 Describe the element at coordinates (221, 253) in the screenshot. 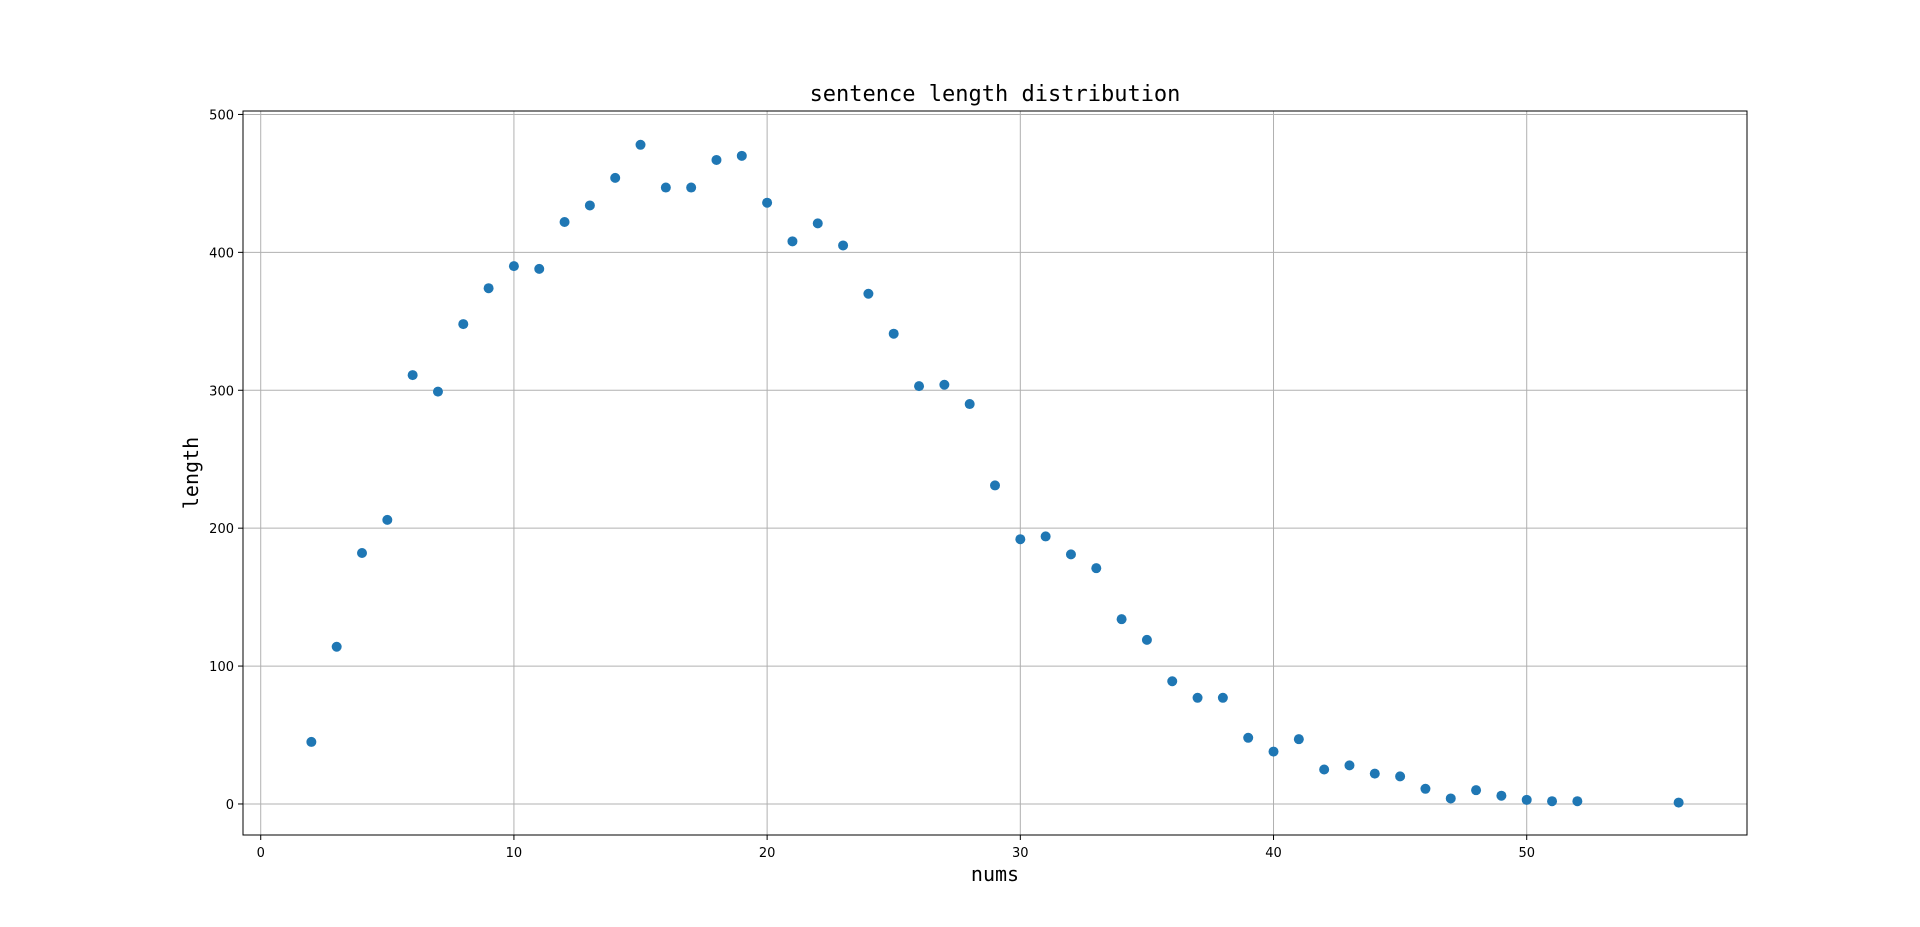

I see `y-tick-label: 400` at that location.